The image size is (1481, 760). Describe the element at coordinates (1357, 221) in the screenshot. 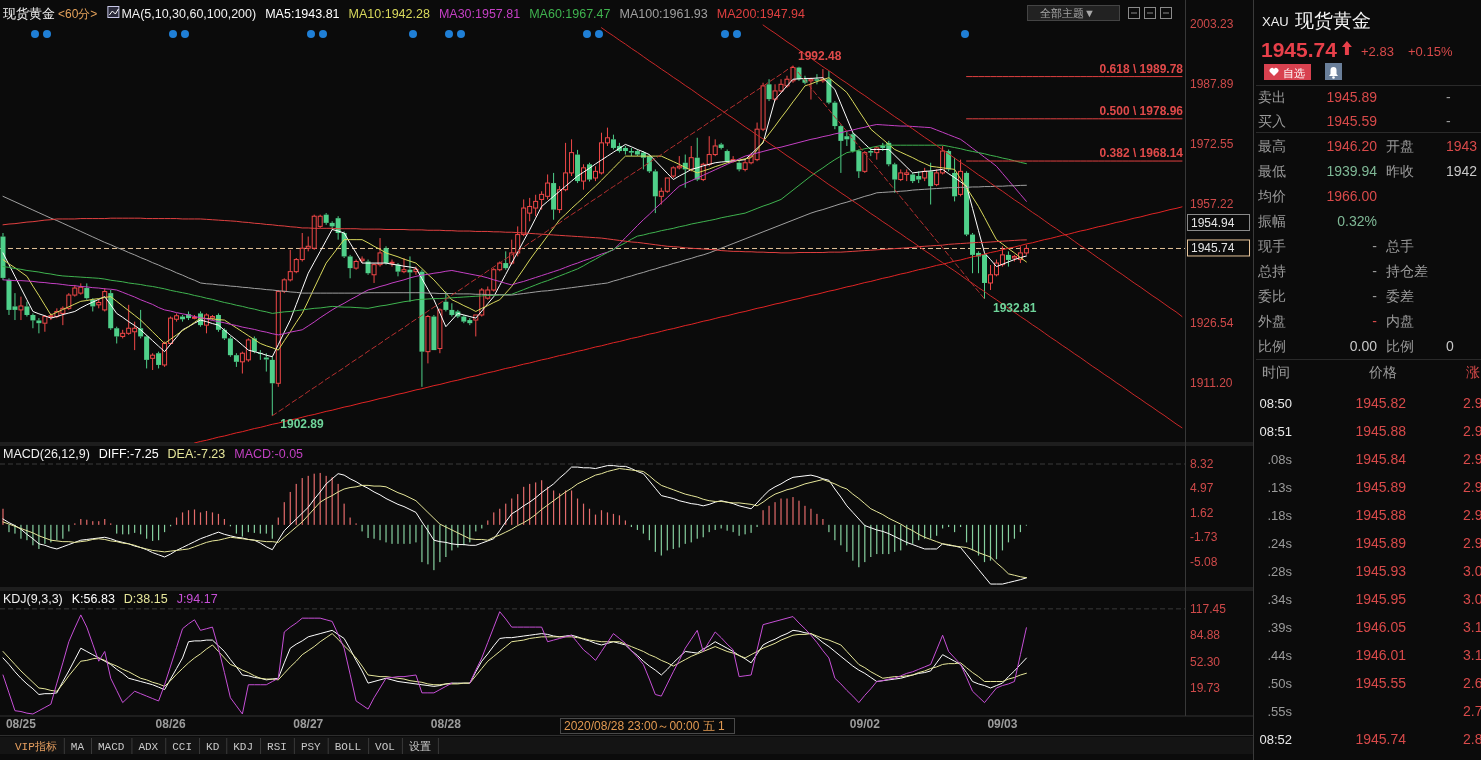

I see `text: 0.32%` at that location.